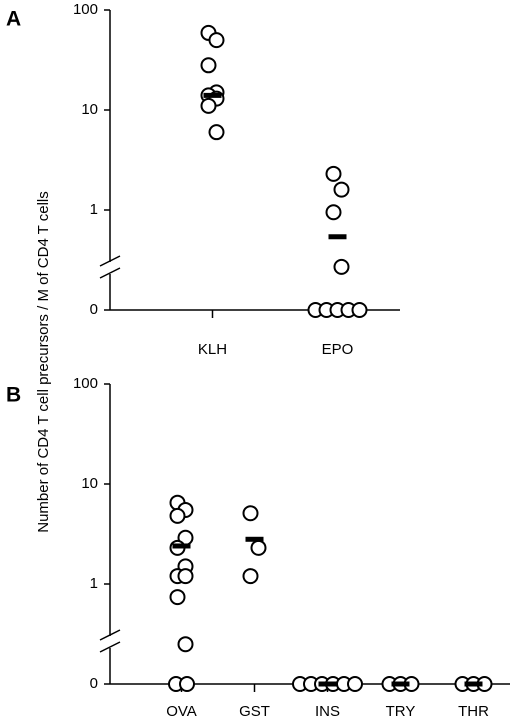 Image resolution: width=520 pixels, height=724 pixels. Describe the element at coordinates (212, 349) in the screenshot. I see `x-tick-label: KLH` at that location.